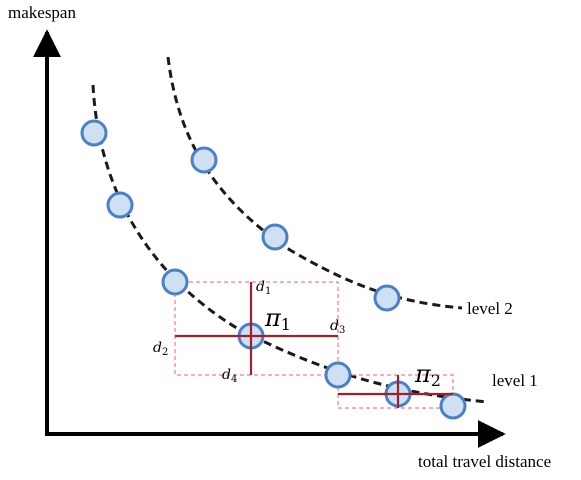  Describe the element at coordinates (295, 229) in the screenshot. I see `level-2-points` at that location.